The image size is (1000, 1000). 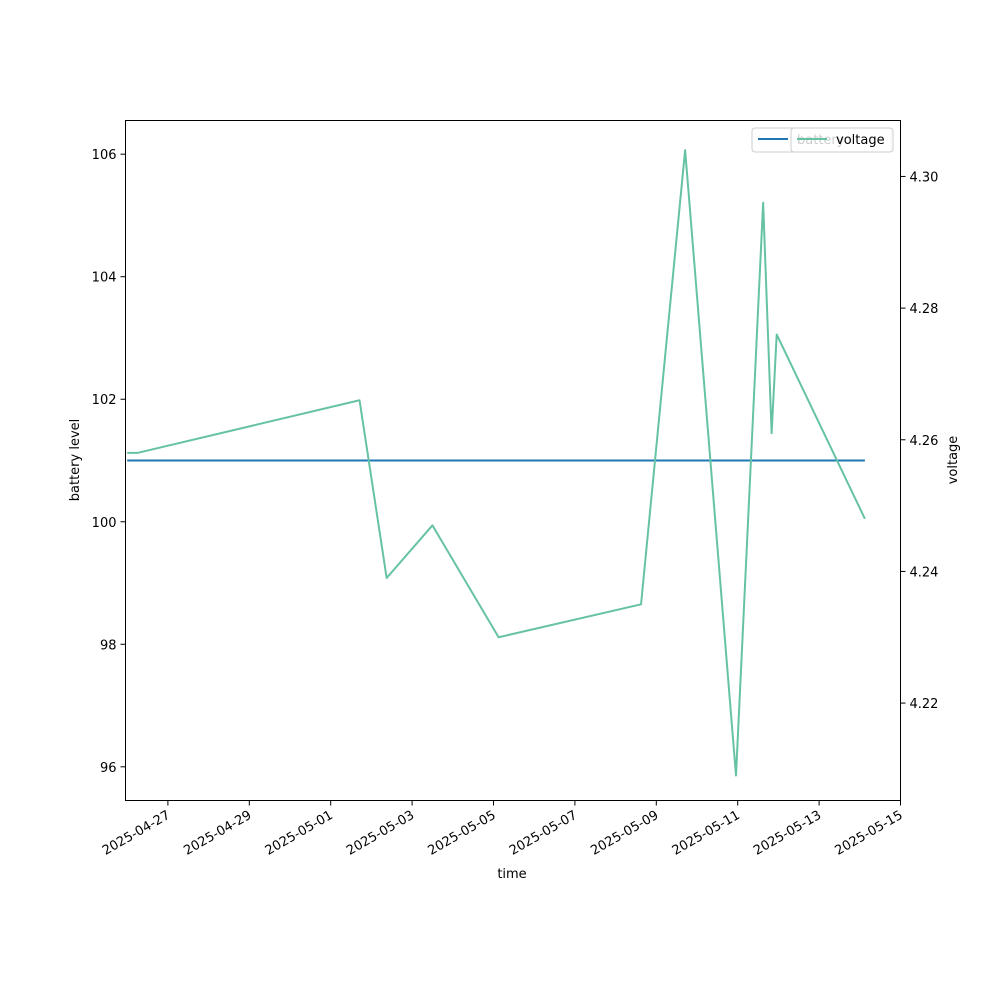 I want to click on x-tick-label: 2025-05-09, so click(x=624, y=833).